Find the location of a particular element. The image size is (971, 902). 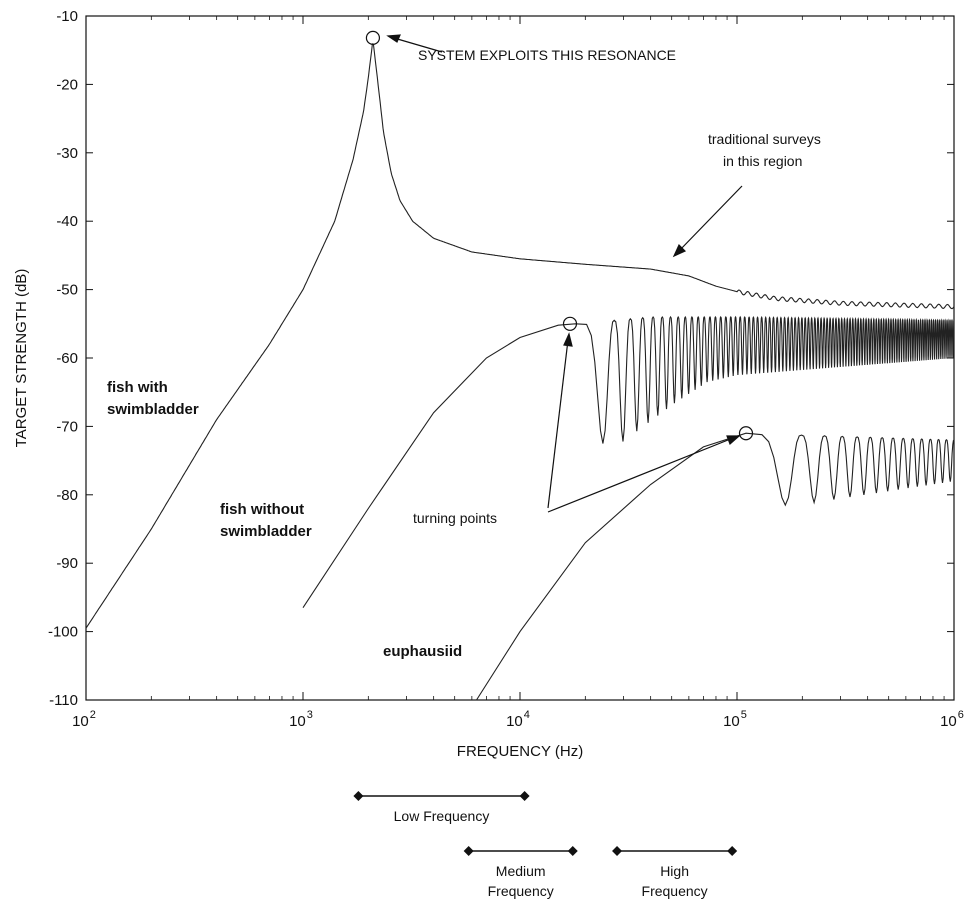

arrow-traditional is located at coordinates (710, 219).